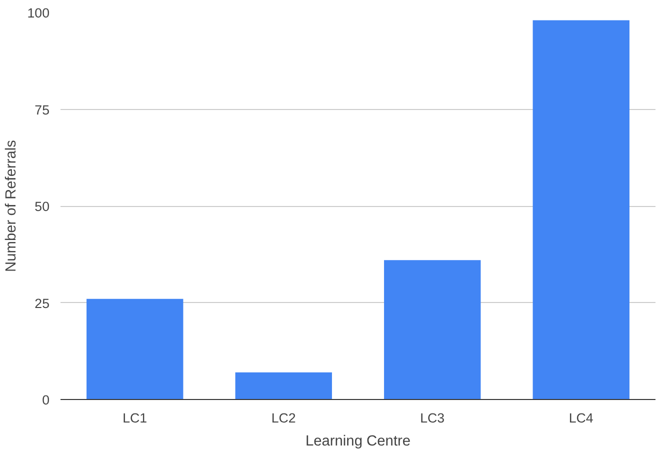  Describe the element at coordinates (135, 418) in the screenshot. I see `x-tick-label: LC1` at that location.